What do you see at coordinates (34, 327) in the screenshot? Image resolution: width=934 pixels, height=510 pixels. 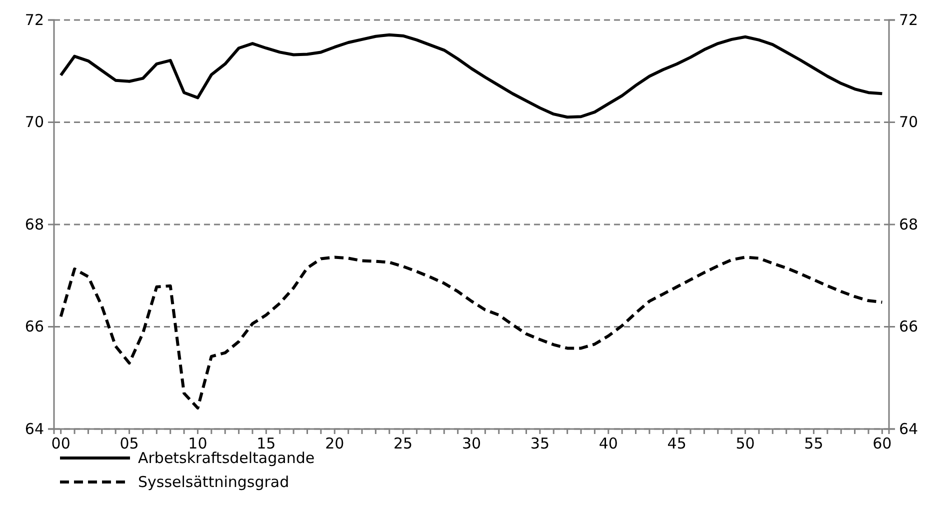 I see `y-tick-label: 66` at bounding box center [34, 327].